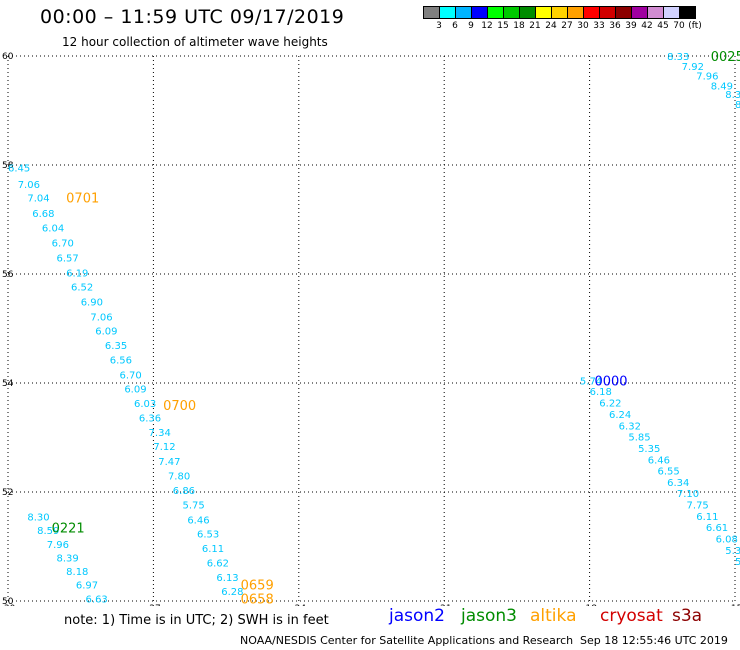 Image resolution: width=740 pixels, height=650 pixels. I want to click on scale-label: 30, so click(583, 26).